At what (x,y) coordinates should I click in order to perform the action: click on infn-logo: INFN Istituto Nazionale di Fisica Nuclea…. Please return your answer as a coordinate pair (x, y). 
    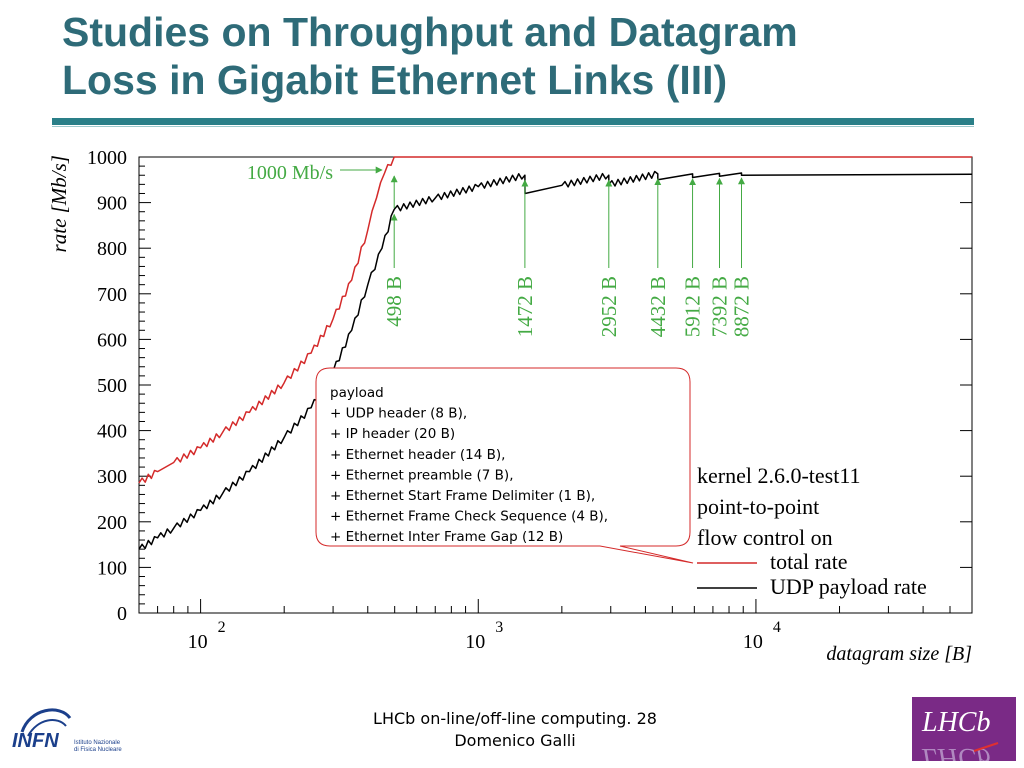
    Looking at the image, I should click on (67, 730).